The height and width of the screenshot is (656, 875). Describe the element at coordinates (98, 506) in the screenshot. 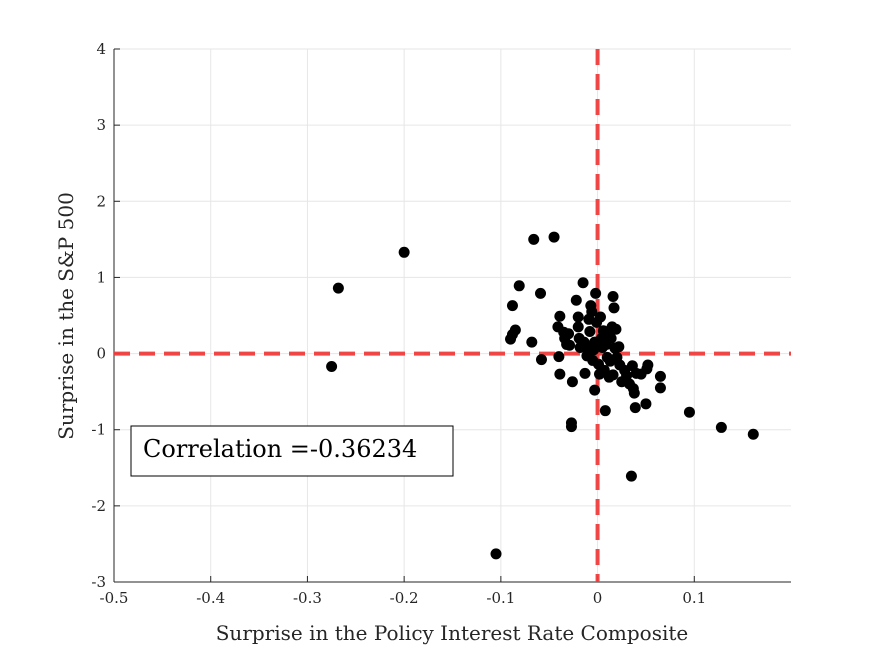

I see `y-tick-label: -2` at that location.